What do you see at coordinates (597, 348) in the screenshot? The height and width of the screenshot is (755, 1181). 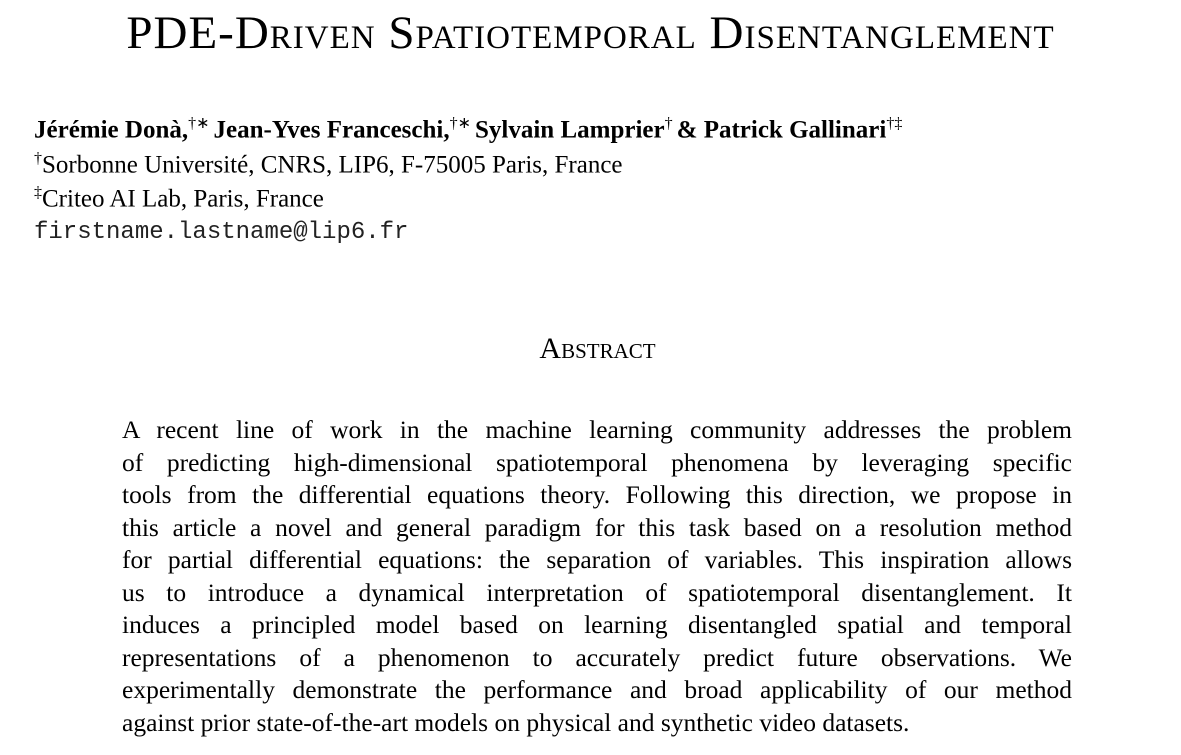 I see `abstract-heading: Abstract` at bounding box center [597, 348].